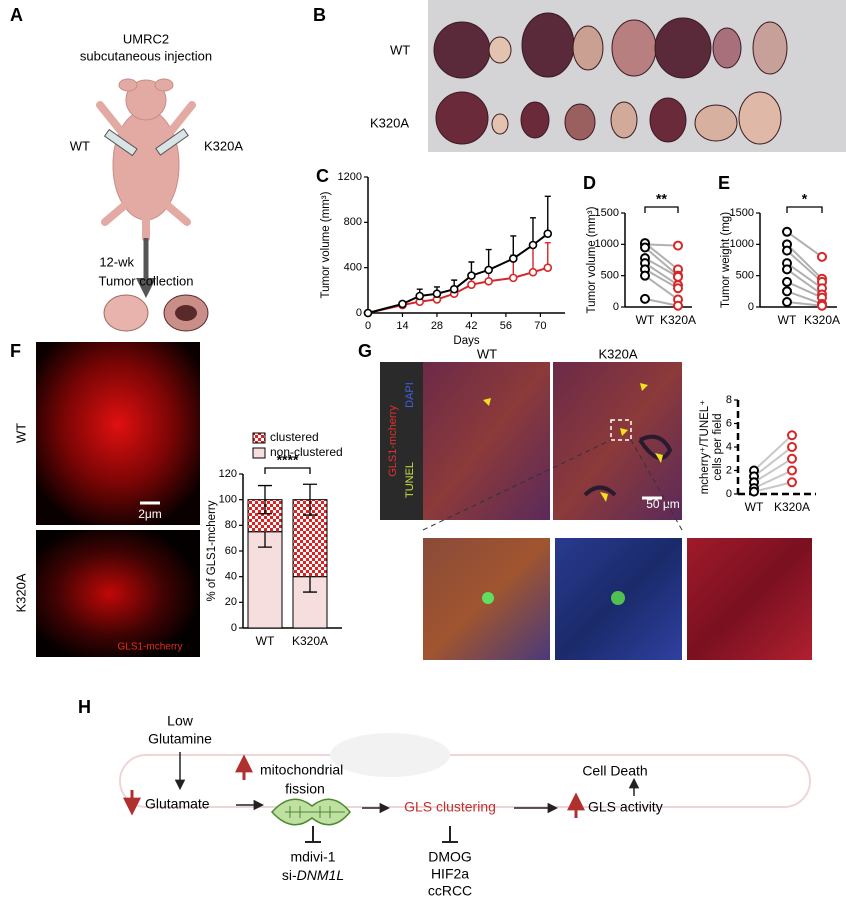 The height and width of the screenshot is (900, 846). What do you see at coordinates (319, 15) in the screenshot?
I see `panel-label: B` at bounding box center [319, 15].